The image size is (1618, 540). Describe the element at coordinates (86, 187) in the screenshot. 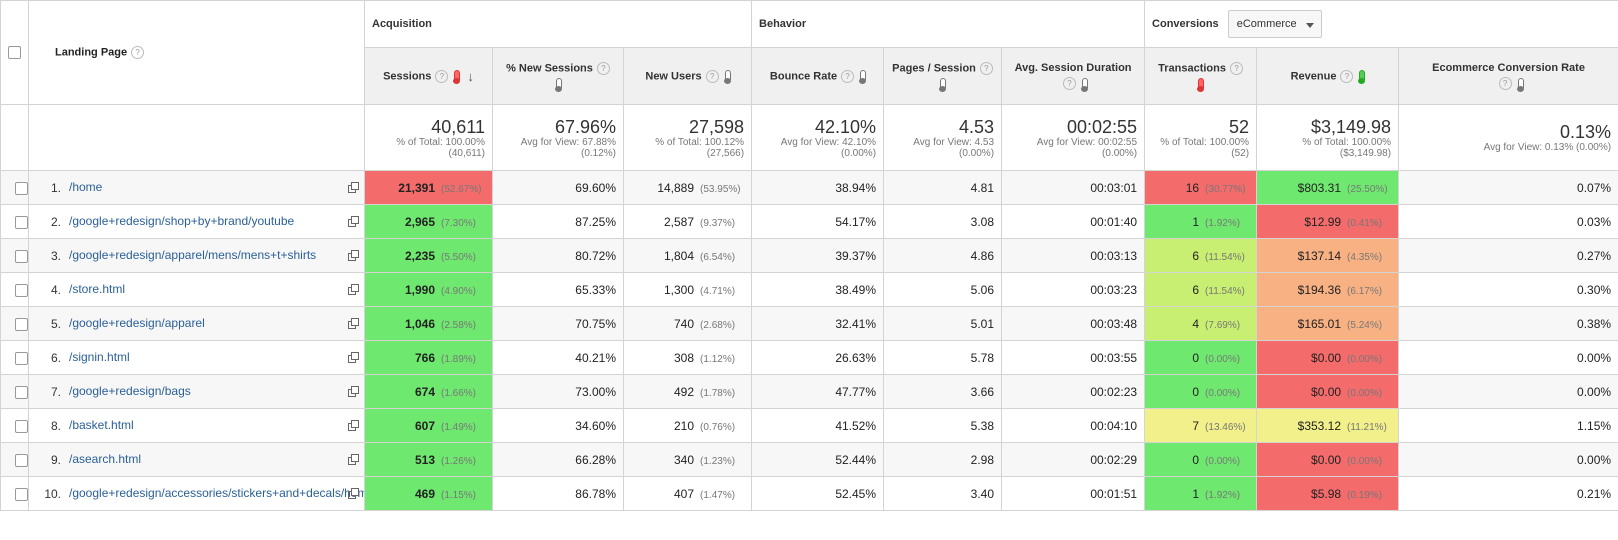

I see `landing-page-link: /home` at that location.